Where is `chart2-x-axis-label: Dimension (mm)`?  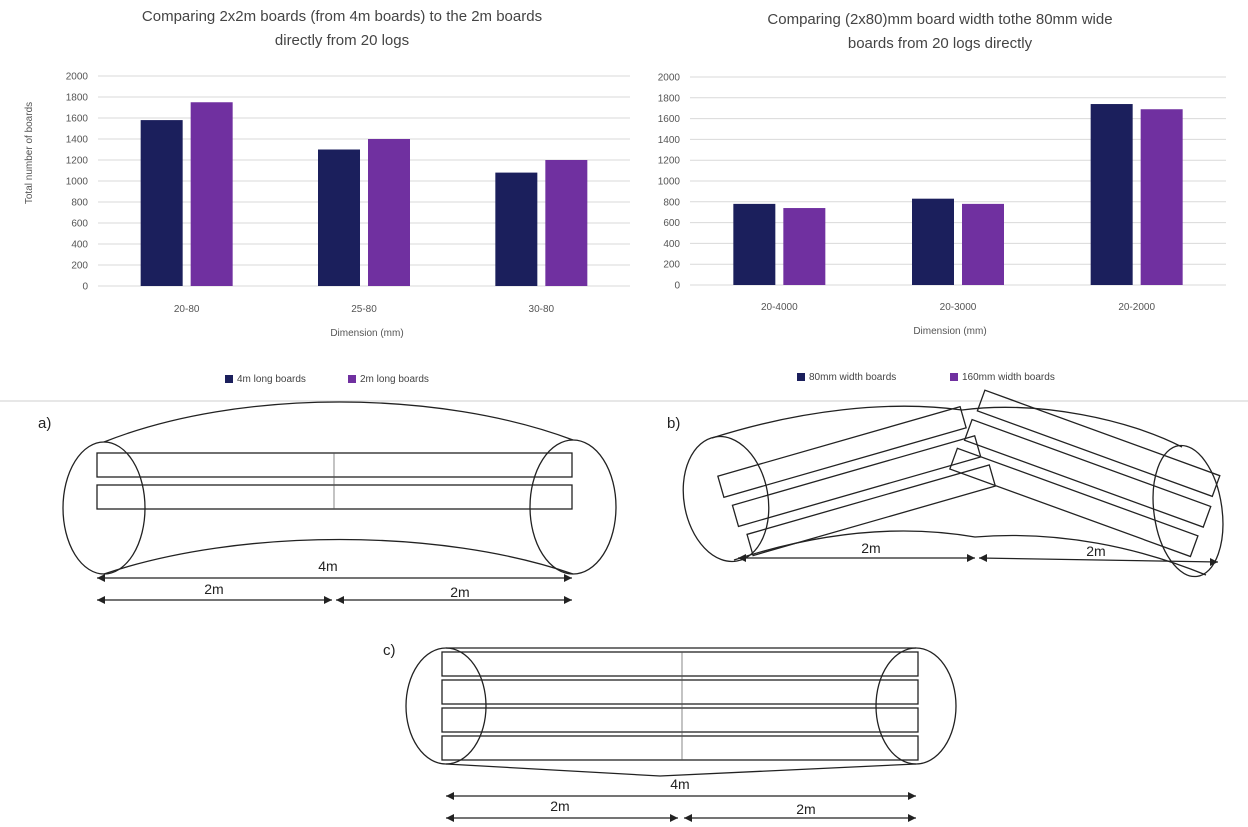
chart2-x-axis-label: Dimension (mm) is located at coordinates (949, 331).